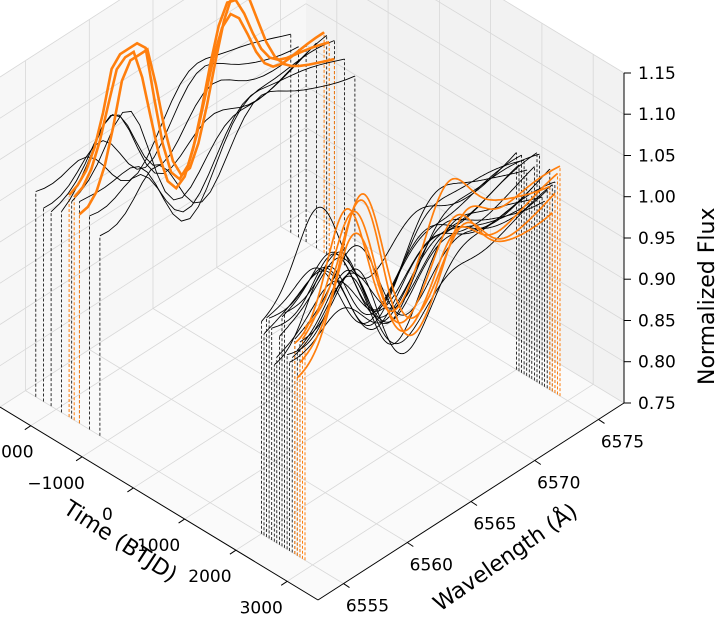  I want to click on z-tick-label: 0.90, so click(657, 280).